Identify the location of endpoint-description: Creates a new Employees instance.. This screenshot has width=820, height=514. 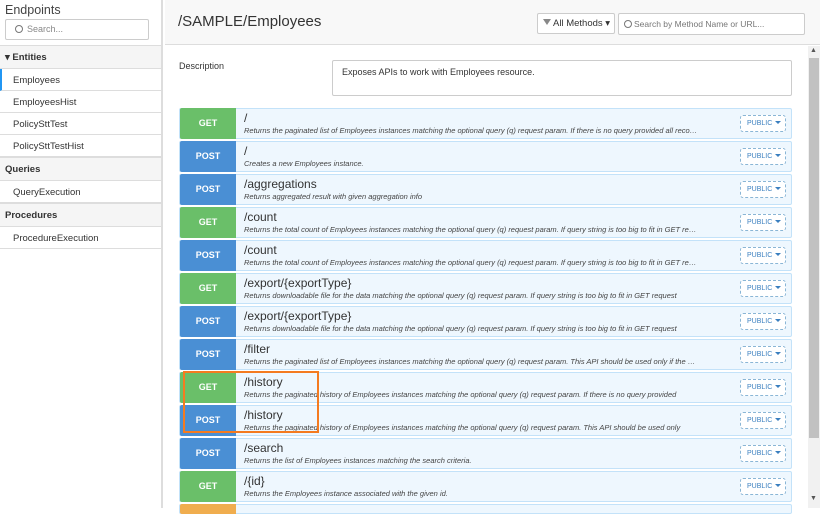
(304, 163).